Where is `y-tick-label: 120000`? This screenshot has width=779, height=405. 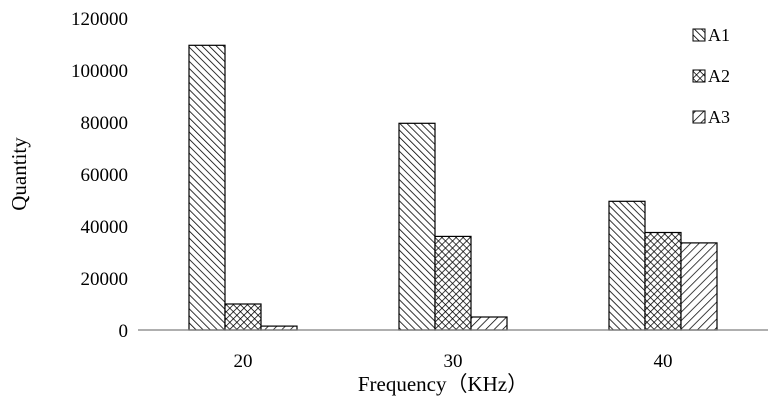 y-tick-label: 120000 is located at coordinates (99, 19).